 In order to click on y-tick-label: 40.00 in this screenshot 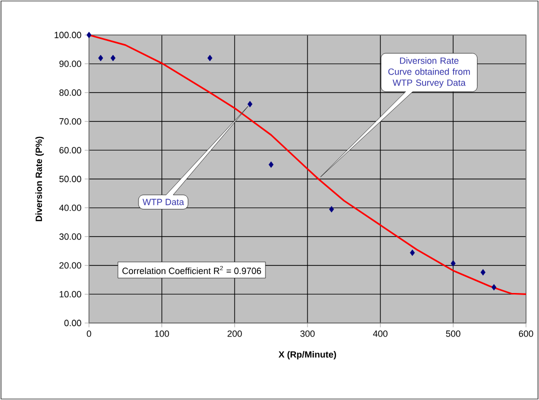, I will do `click(70, 207)`.